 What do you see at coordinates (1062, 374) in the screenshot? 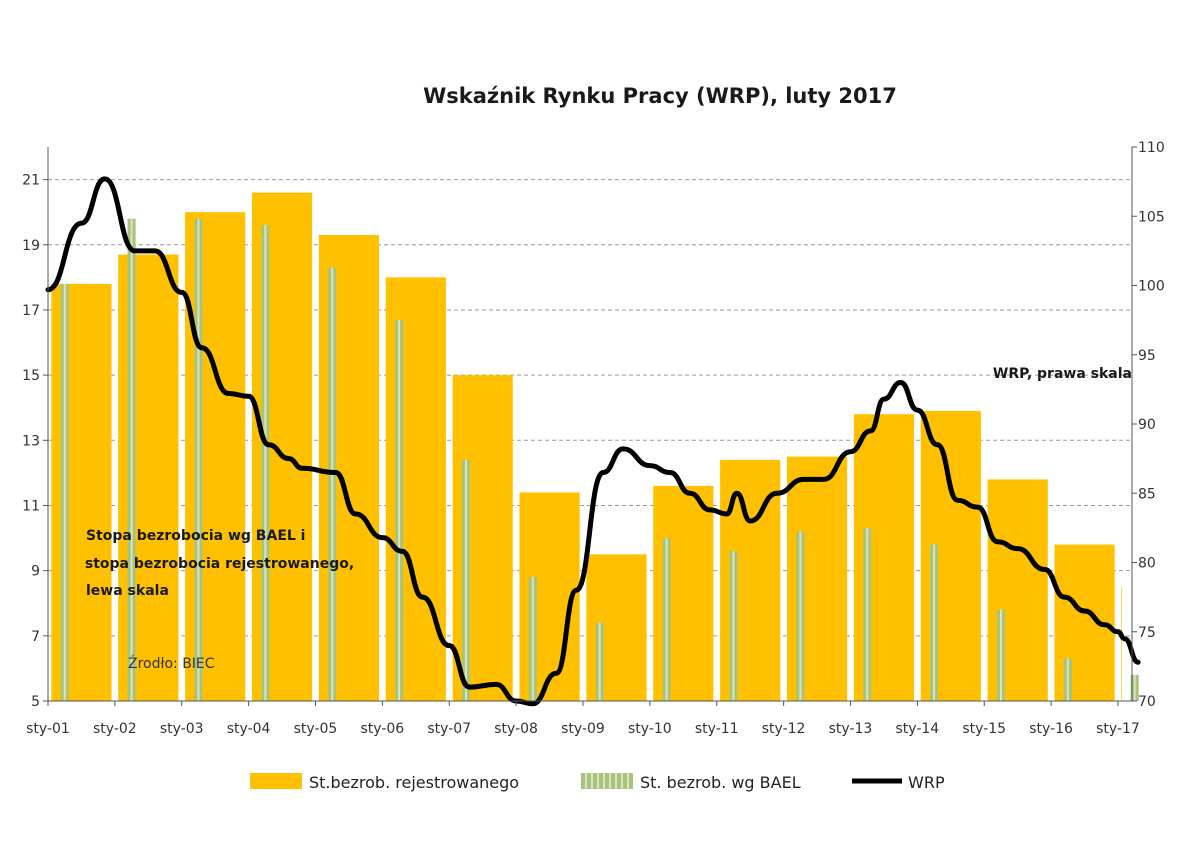
I see `annotation-wrp: WRP, prawa skala` at bounding box center [1062, 374].